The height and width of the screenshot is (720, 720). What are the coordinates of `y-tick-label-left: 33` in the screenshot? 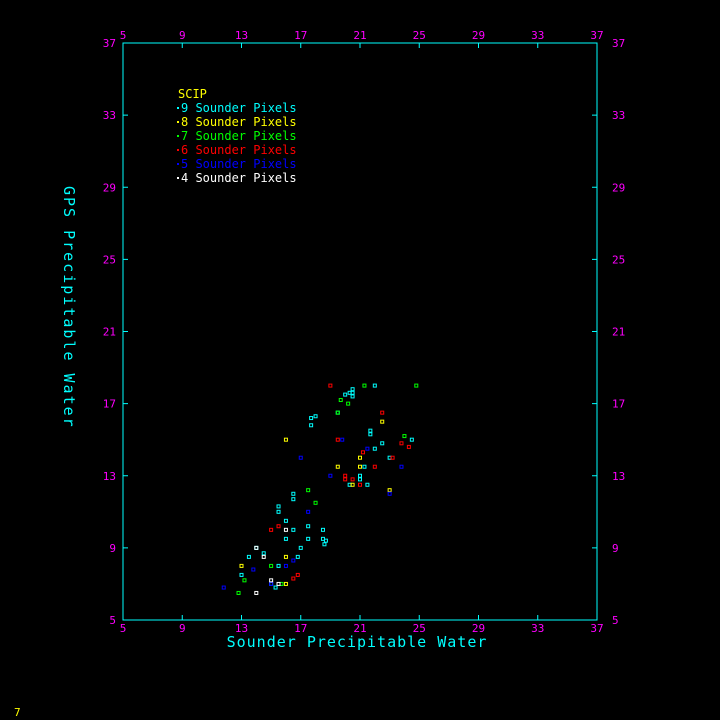 It's located at (109, 115).